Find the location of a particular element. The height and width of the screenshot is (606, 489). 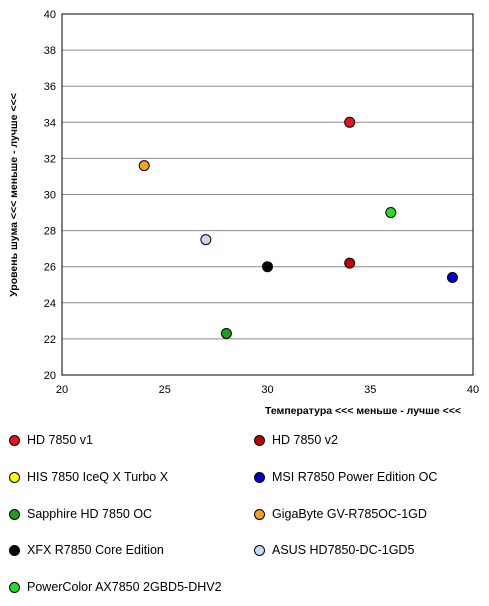

y-tick-label: 28 is located at coordinates (50, 232).